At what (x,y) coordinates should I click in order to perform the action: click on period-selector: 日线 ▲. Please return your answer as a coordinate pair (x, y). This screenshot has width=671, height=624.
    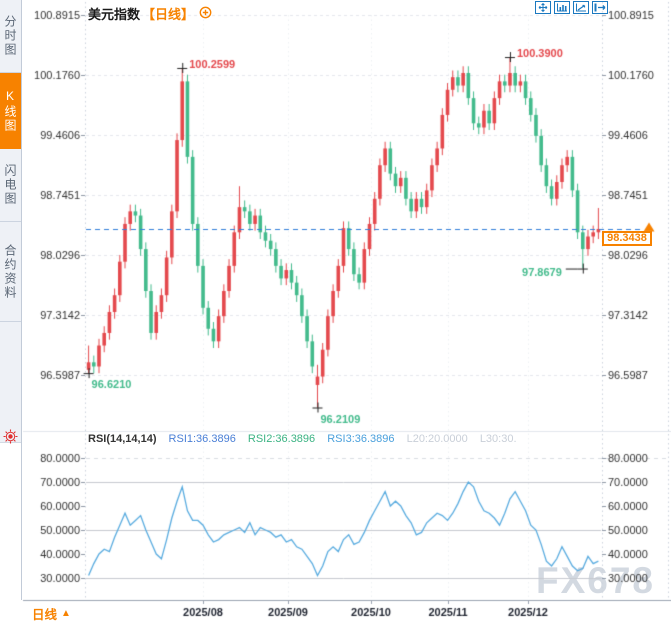
    Looking at the image, I should click on (51, 613).